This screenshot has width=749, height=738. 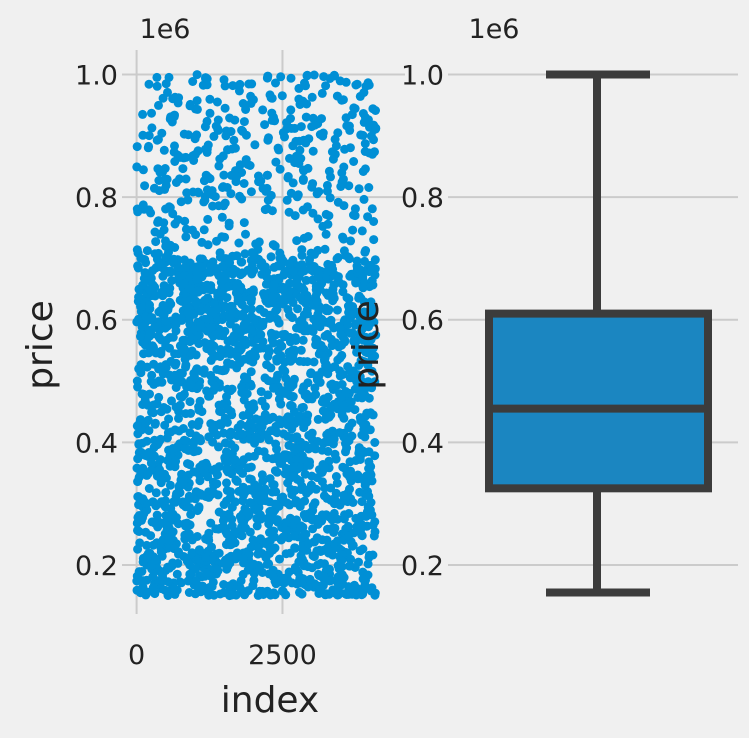 What do you see at coordinates (366, 345) in the screenshot?
I see `box-y-axis-label: price` at bounding box center [366, 345].